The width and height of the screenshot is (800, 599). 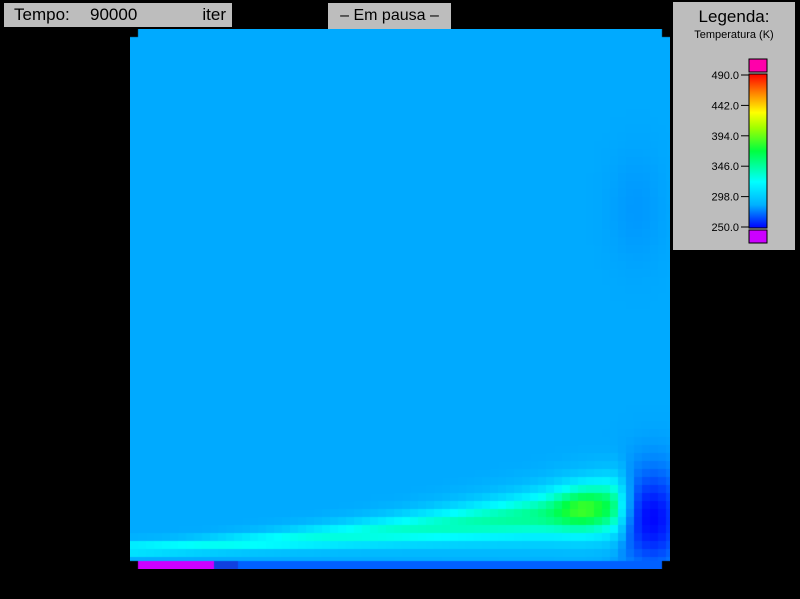 I want to click on colorbar-tick-label: 442.0, so click(x=725, y=106).